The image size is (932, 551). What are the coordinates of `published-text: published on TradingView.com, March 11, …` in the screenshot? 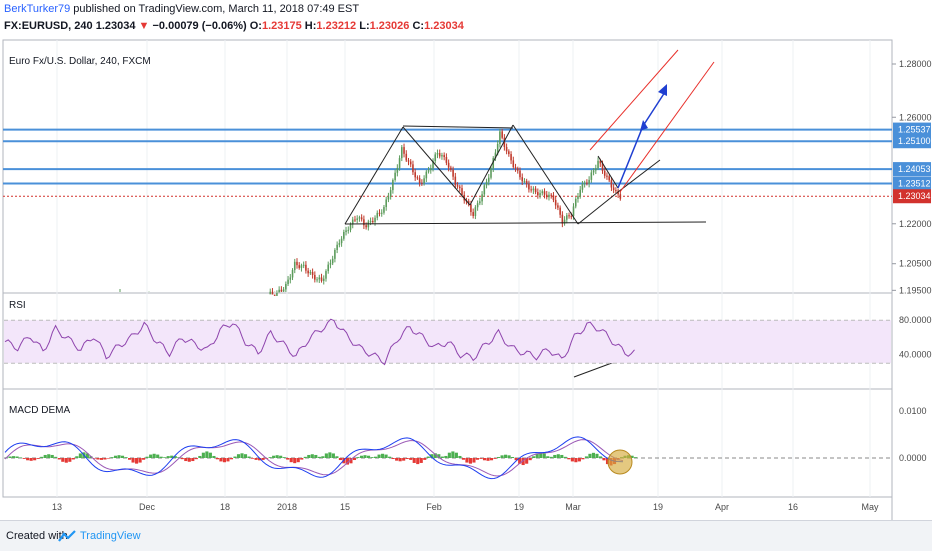 It's located at (216, 9).